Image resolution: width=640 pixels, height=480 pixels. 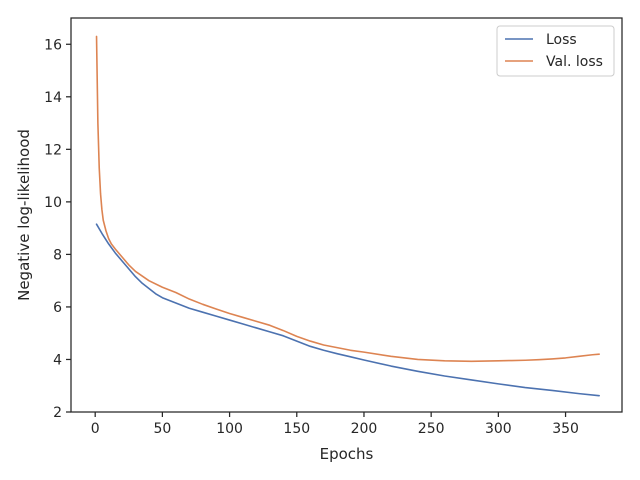 What do you see at coordinates (335, 424) in the screenshot?
I see `x-axis: 0 50 100 150 200 250 300 350` at bounding box center [335, 424].